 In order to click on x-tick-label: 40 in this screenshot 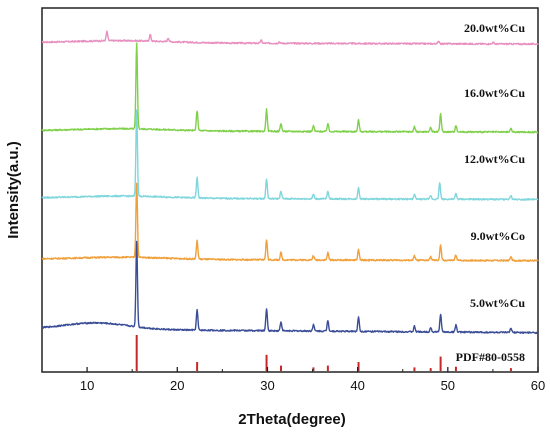, I will do `click(357, 385)`.